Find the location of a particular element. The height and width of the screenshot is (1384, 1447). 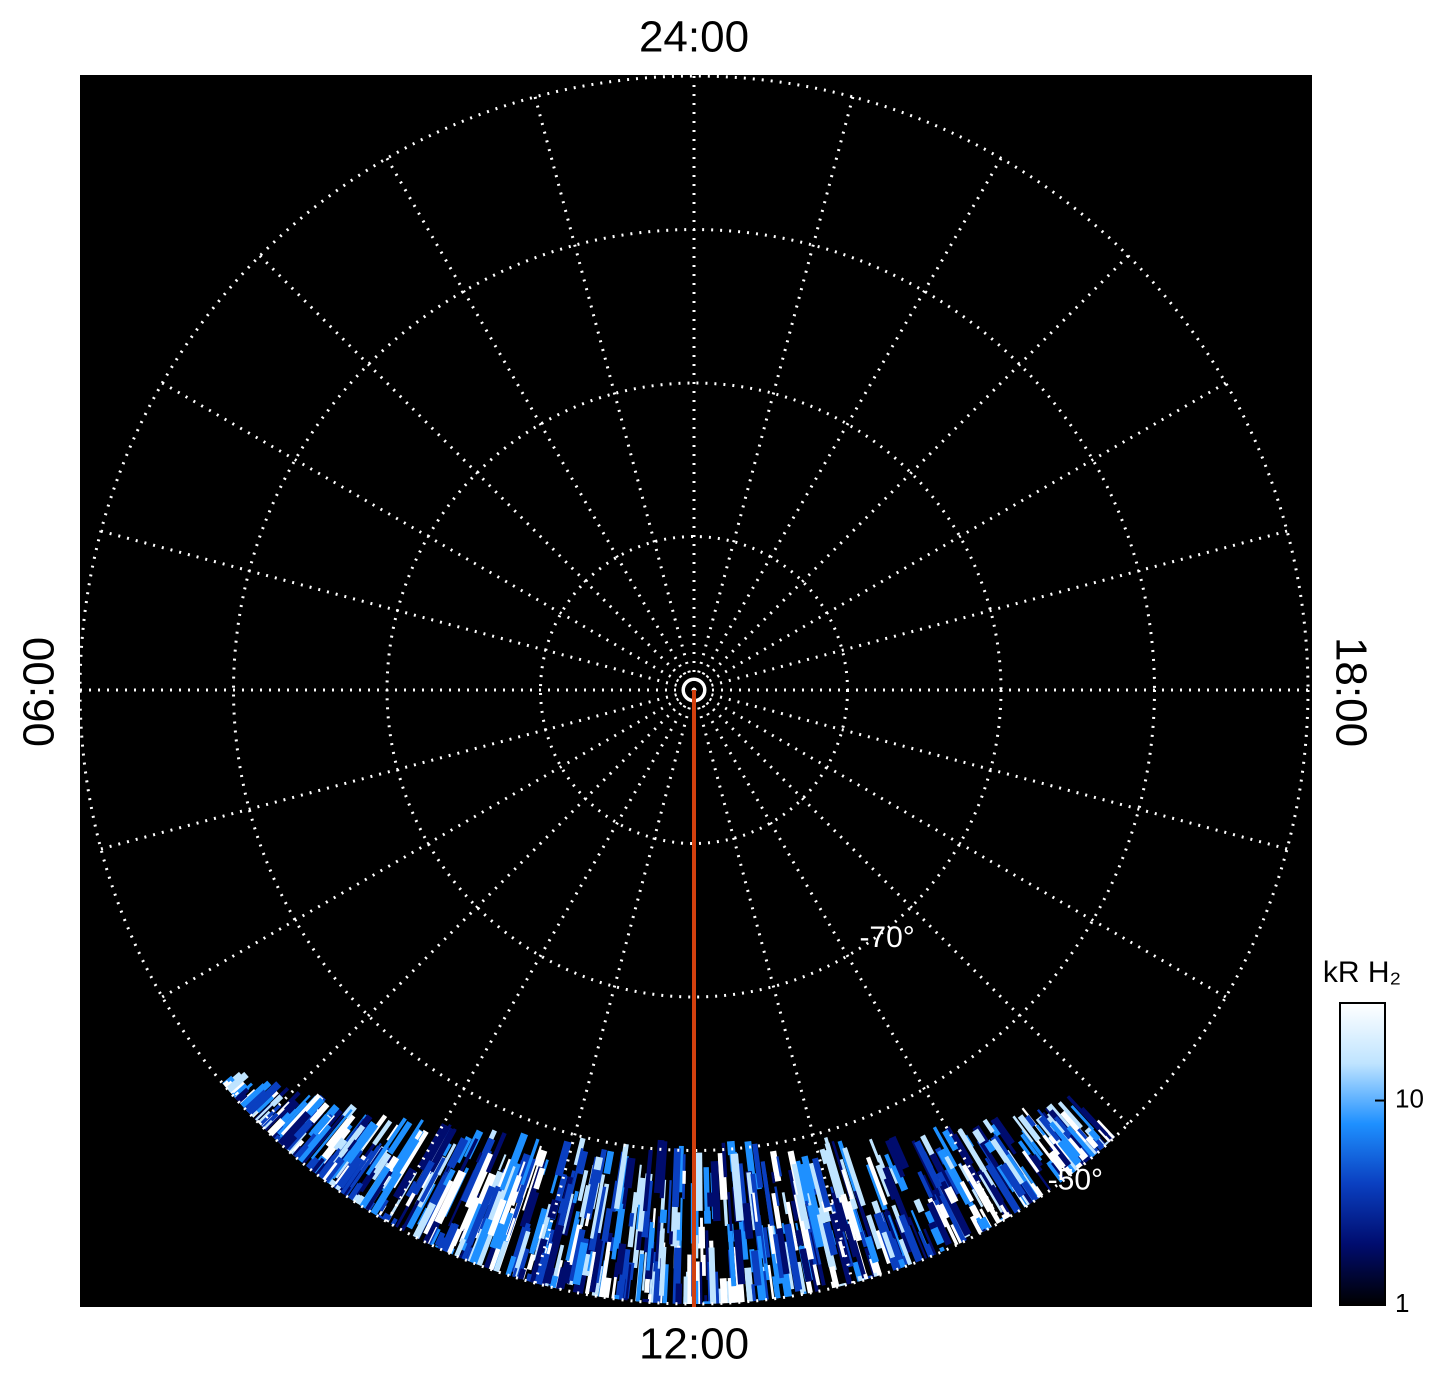

latitude-label: -50° is located at coordinates (1075, 1179).